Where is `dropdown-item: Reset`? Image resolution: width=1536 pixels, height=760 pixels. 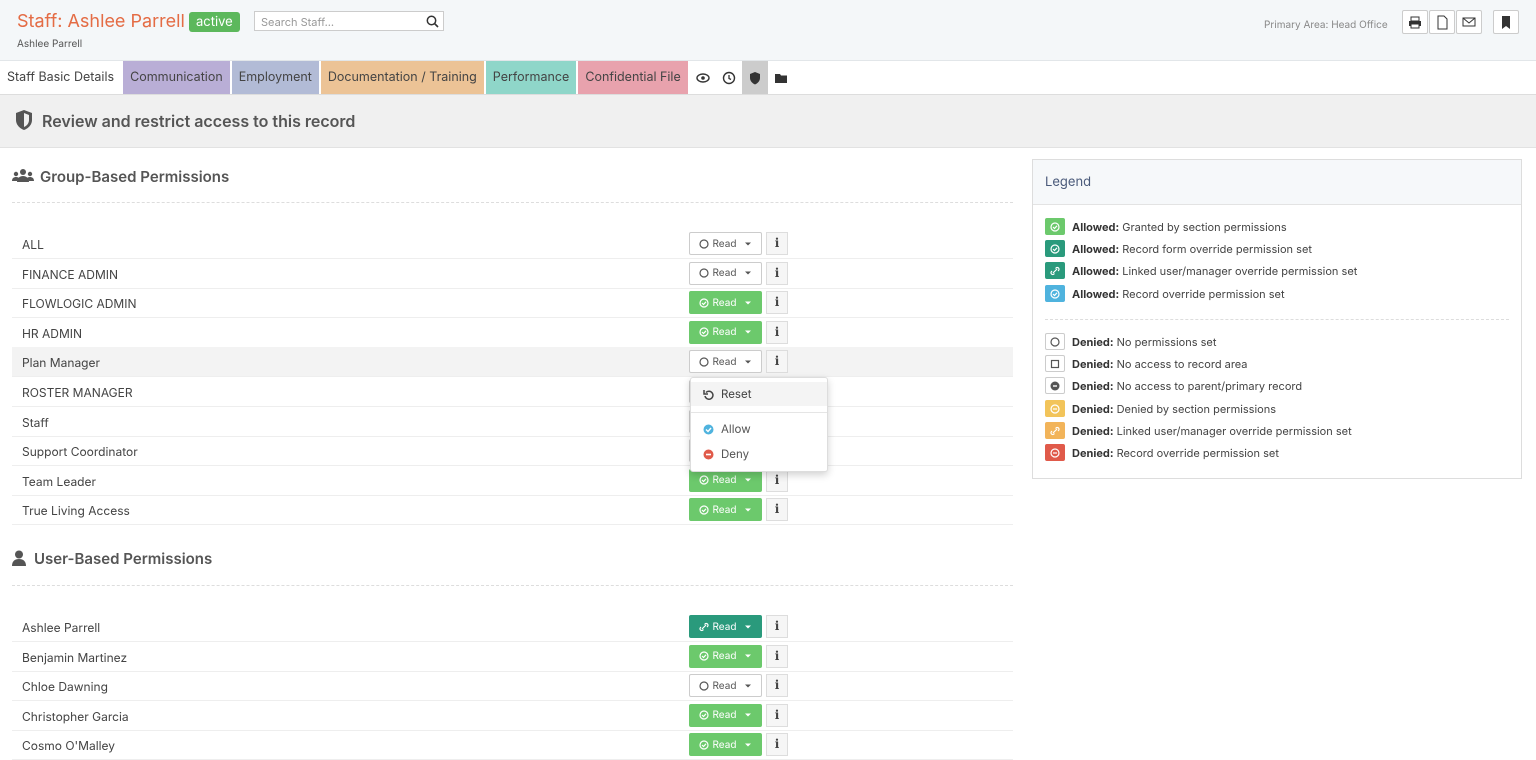 dropdown-item: Reset is located at coordinates (759, 394).